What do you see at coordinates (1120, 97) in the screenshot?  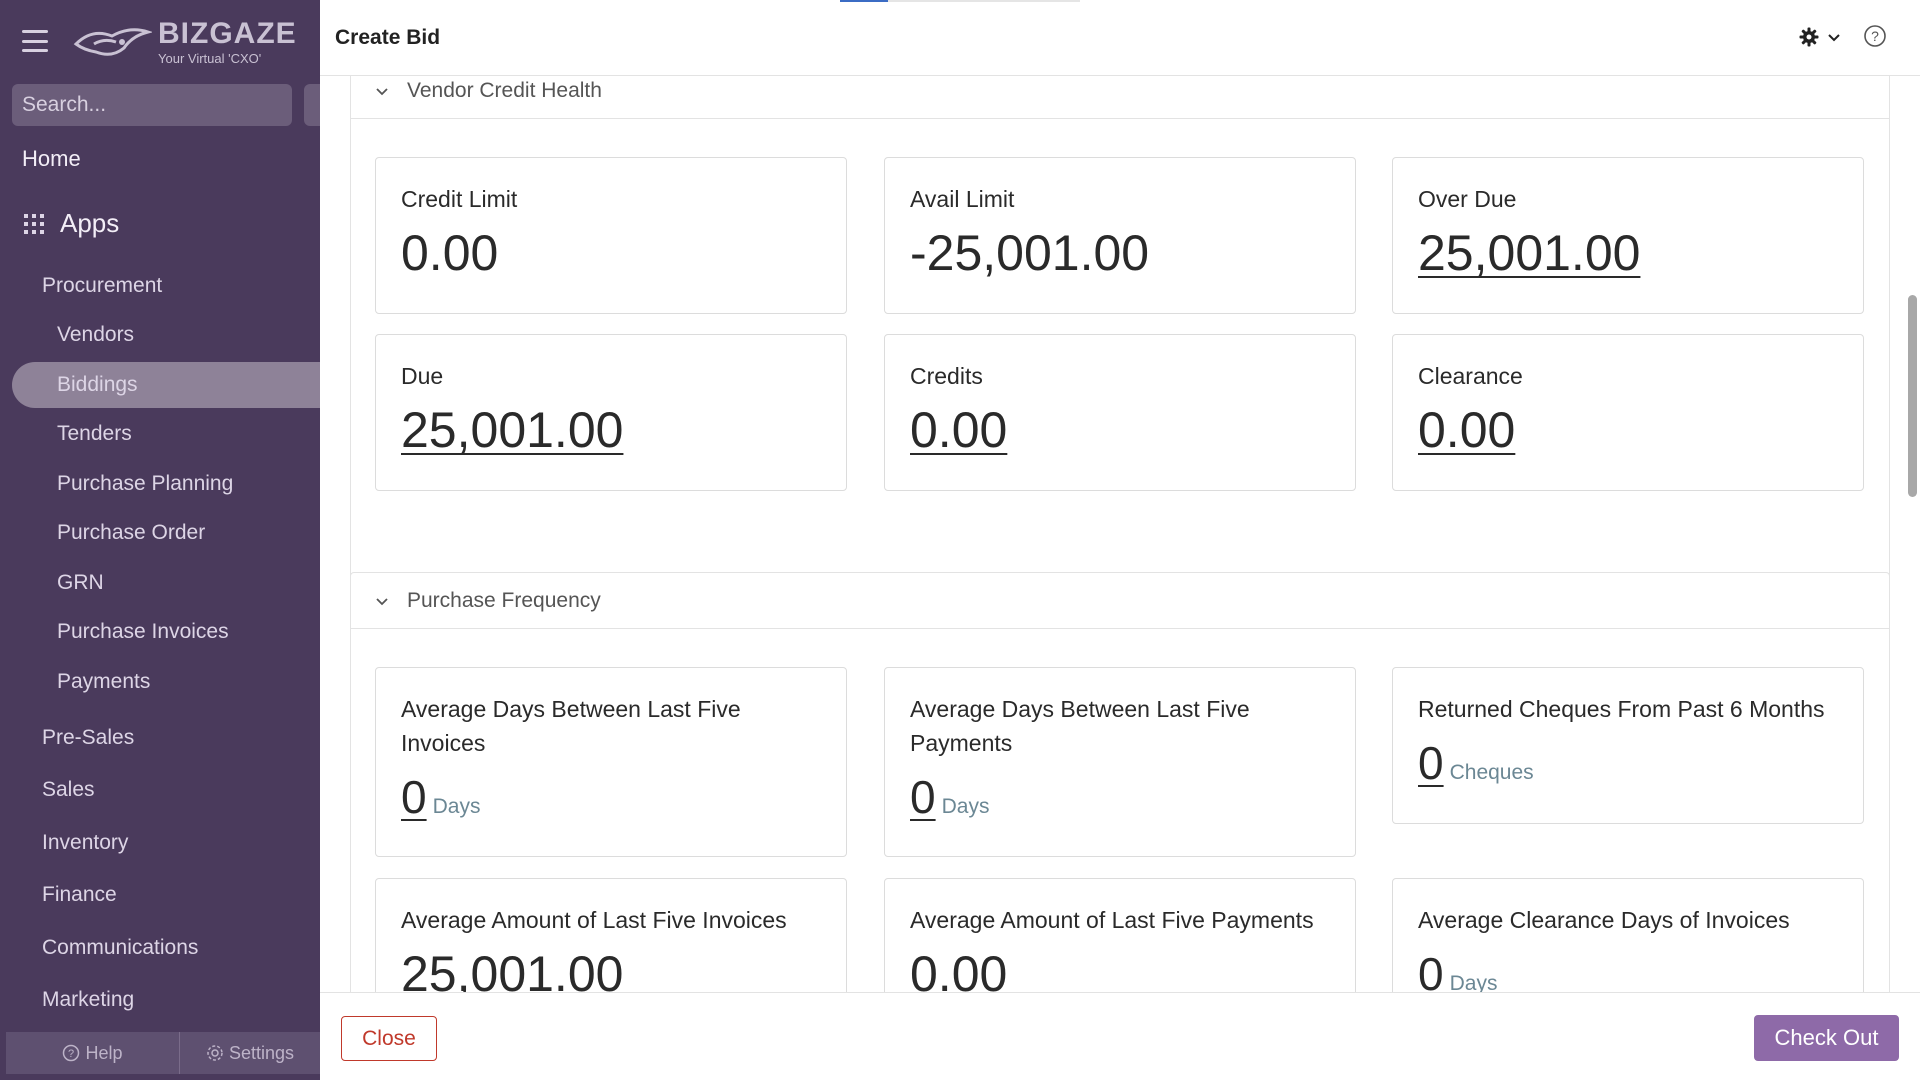 I see `vendor-credit-health-header: Vendor Credit Health` at bounding box center [1120, 97].